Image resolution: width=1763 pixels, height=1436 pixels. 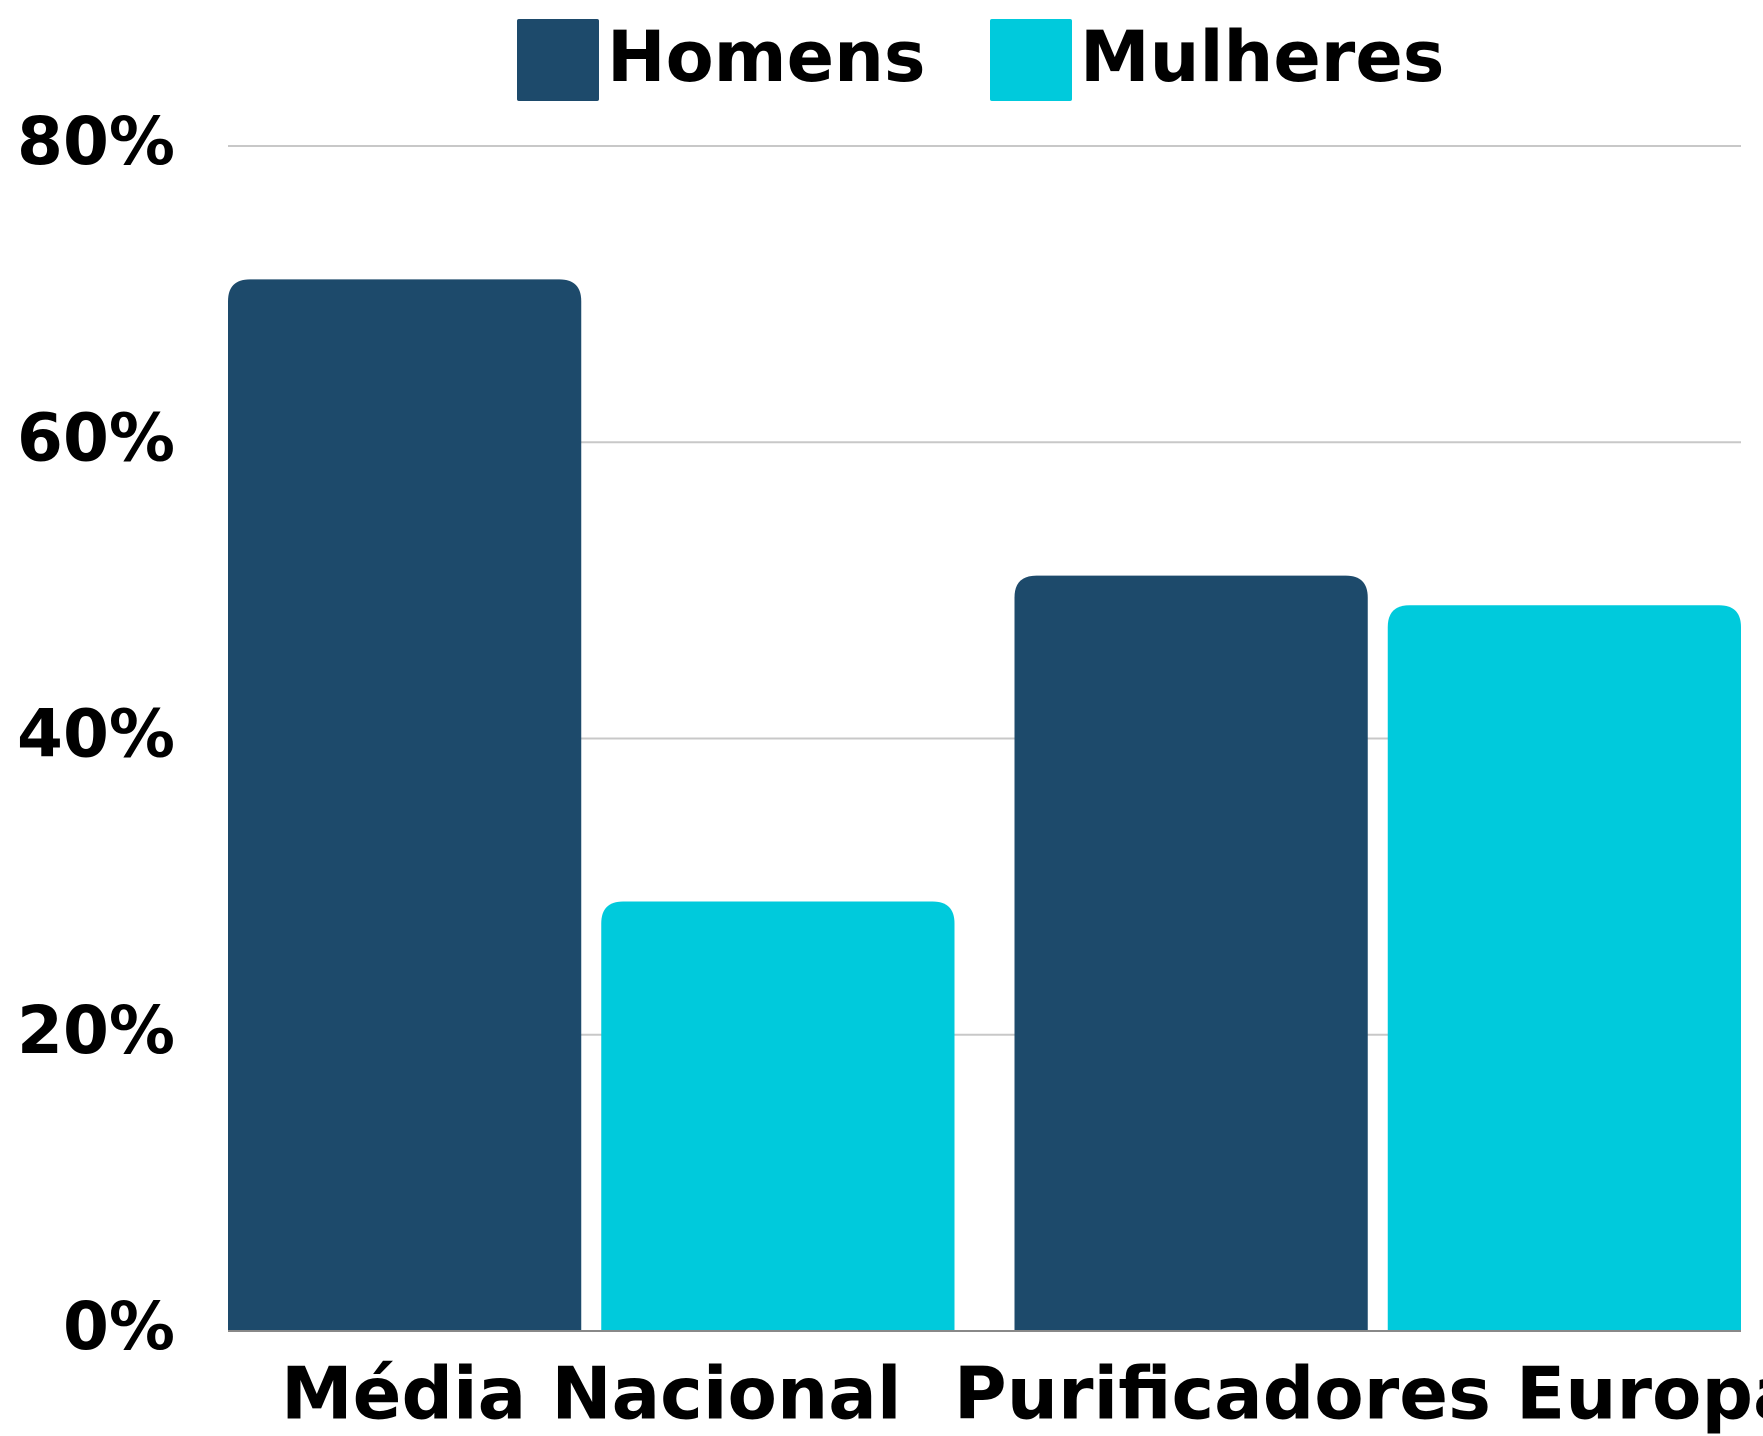 I want to click on y-tick-label: 60%, so click(x=96, y=437).